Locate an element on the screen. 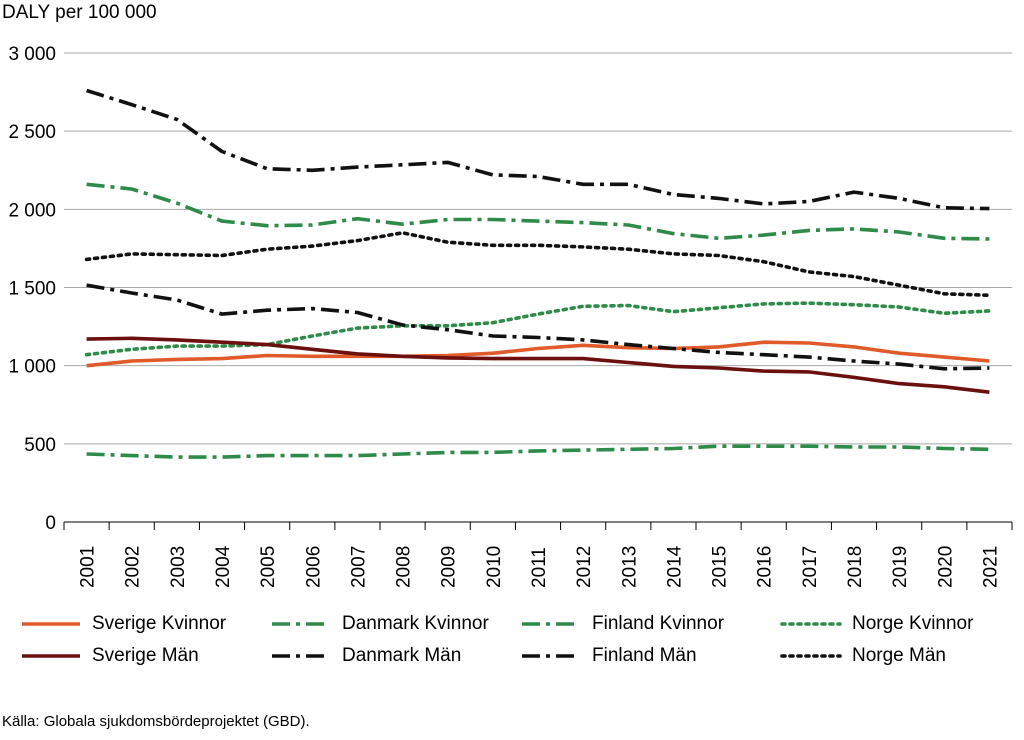  legend-item: Danmark Män is located at coordinates (365, 656).